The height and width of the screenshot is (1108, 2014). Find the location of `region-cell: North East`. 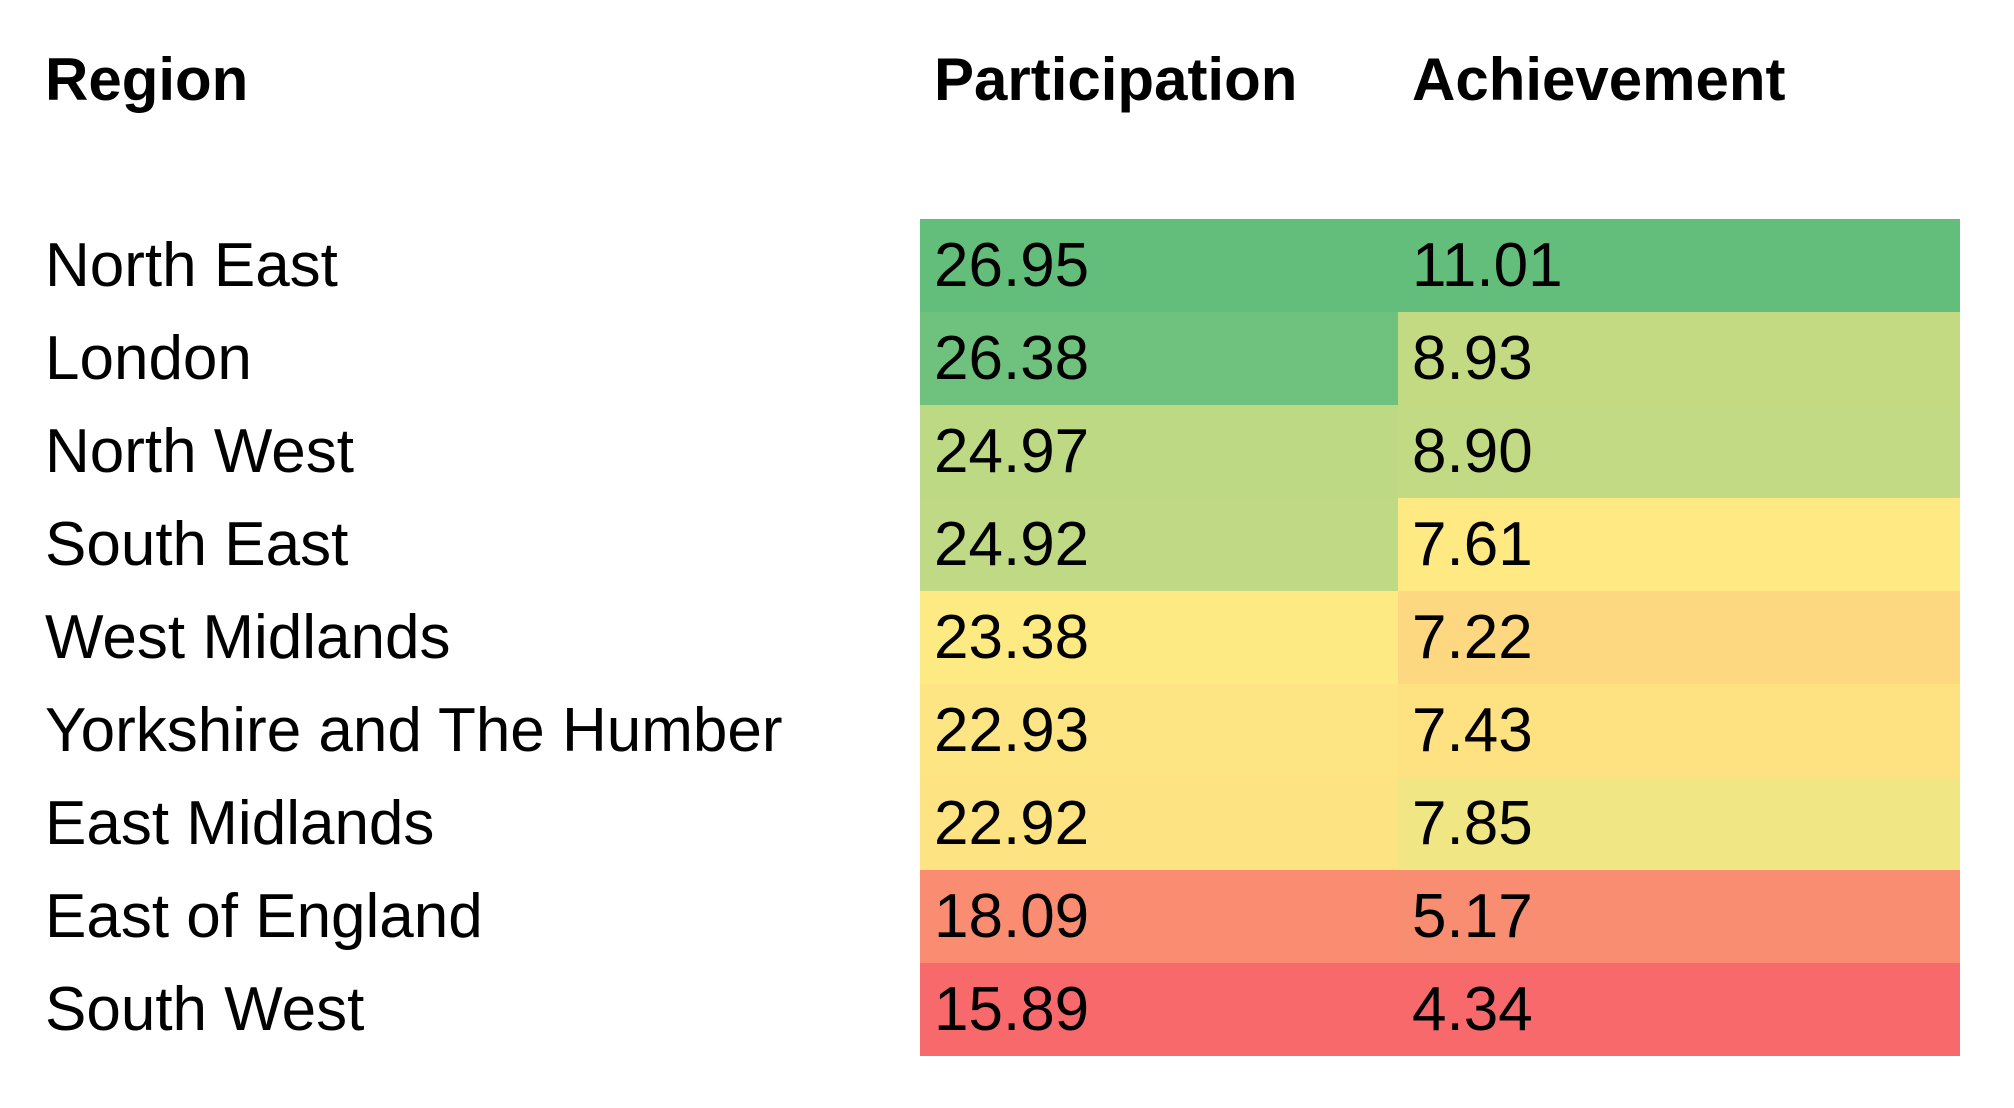

region-cell: North East is located at coordinates (191, 265).